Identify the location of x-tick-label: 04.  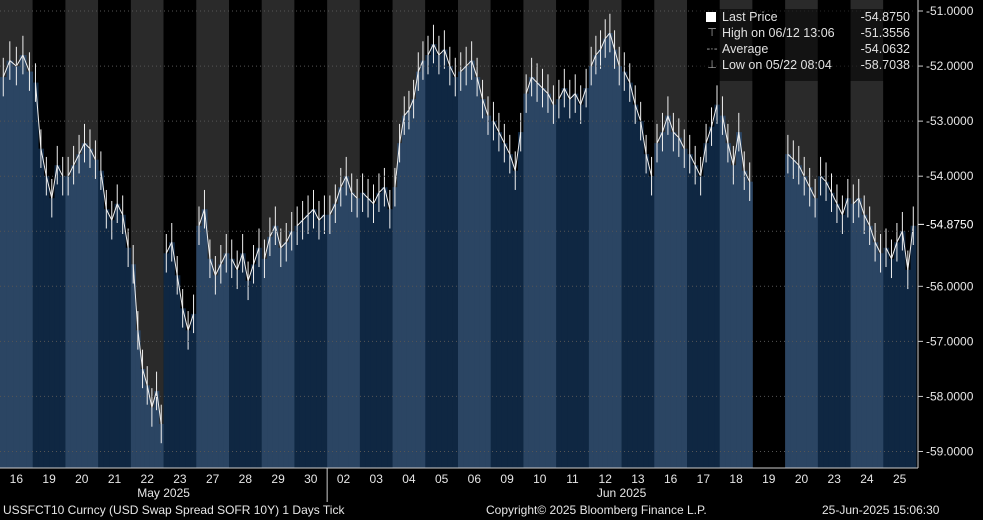
(409, 479).